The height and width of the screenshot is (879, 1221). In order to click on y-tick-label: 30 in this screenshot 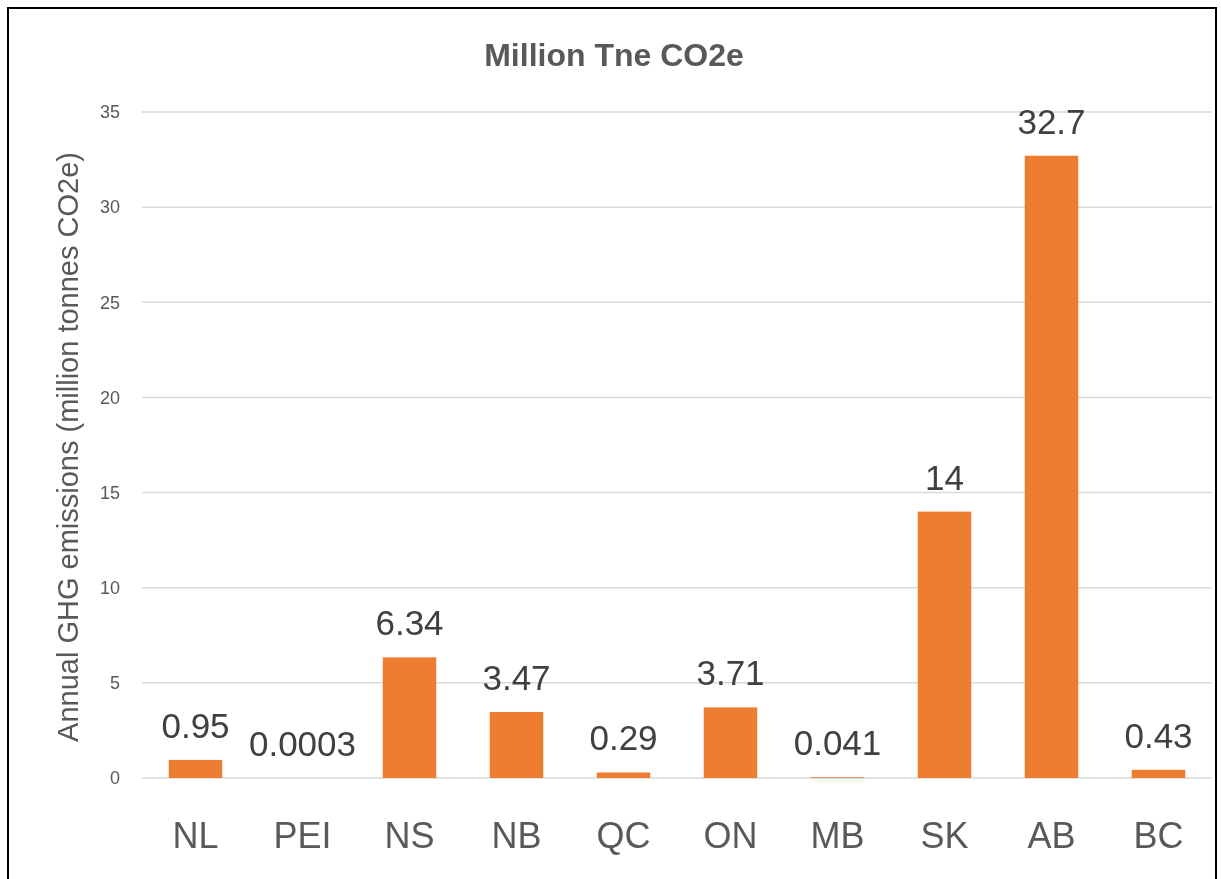, I will do `click(109, 207)`.